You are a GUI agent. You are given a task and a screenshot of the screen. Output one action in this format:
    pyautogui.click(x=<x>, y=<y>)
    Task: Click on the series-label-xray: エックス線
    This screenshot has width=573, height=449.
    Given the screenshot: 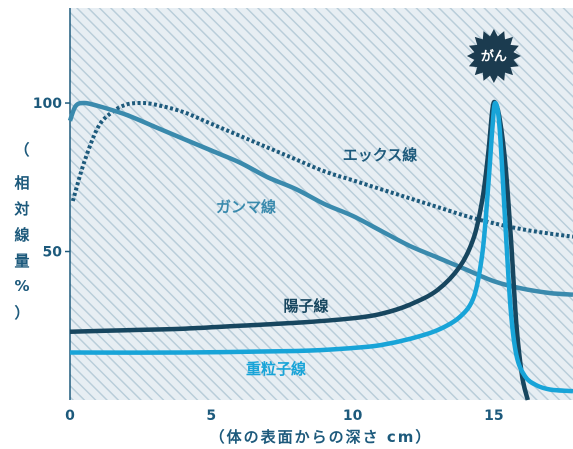 What is the action you would take?
    pyautogui.click(x=380, y=155)
    